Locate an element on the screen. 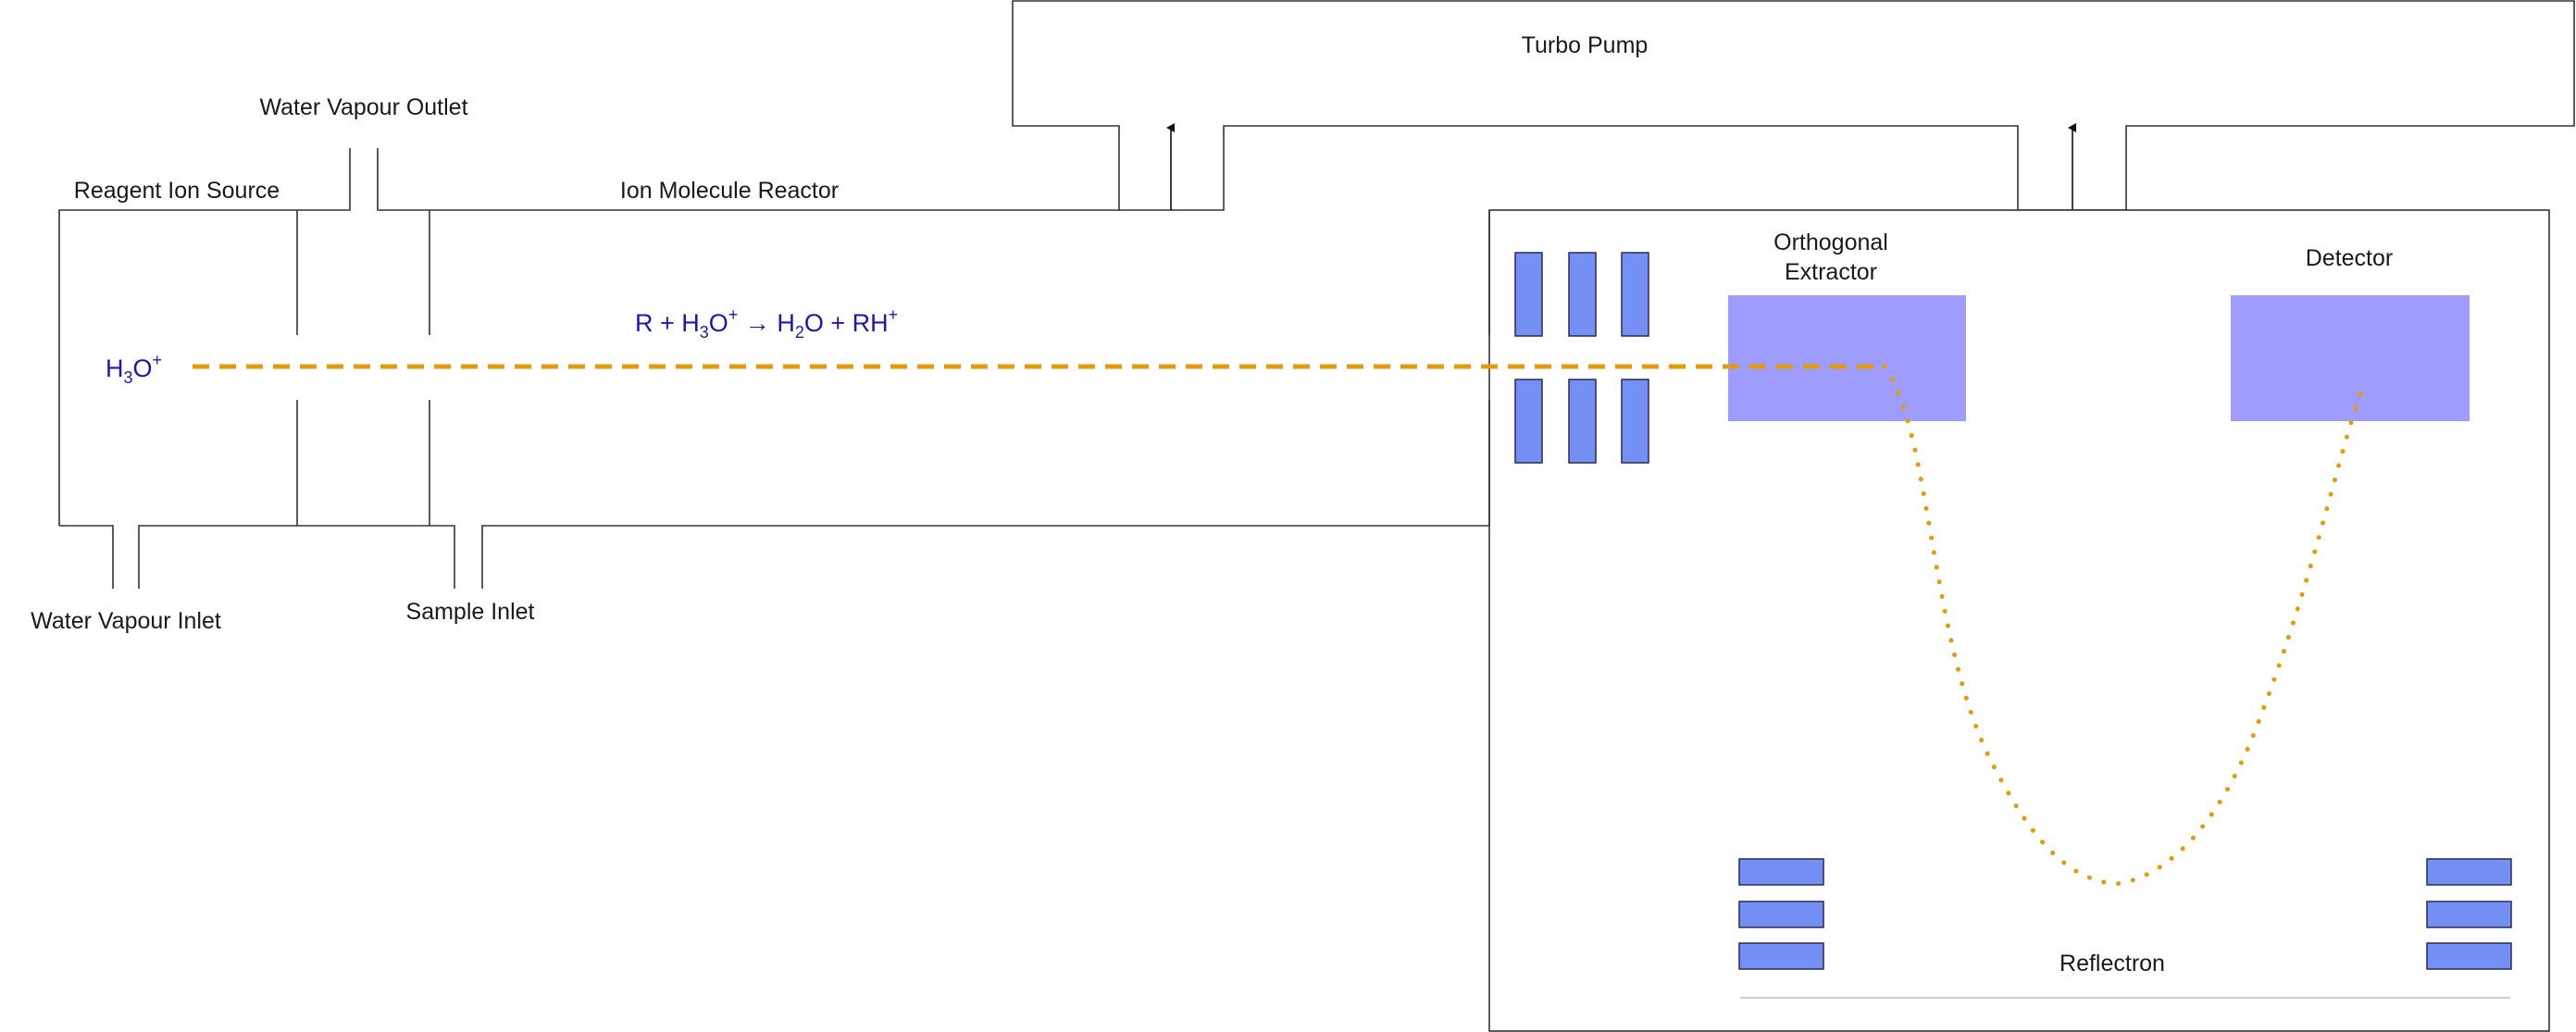 The image size is (2576, 1032). turbo-pump-label: Turbo Pump is located at coordinates (1585, 45).